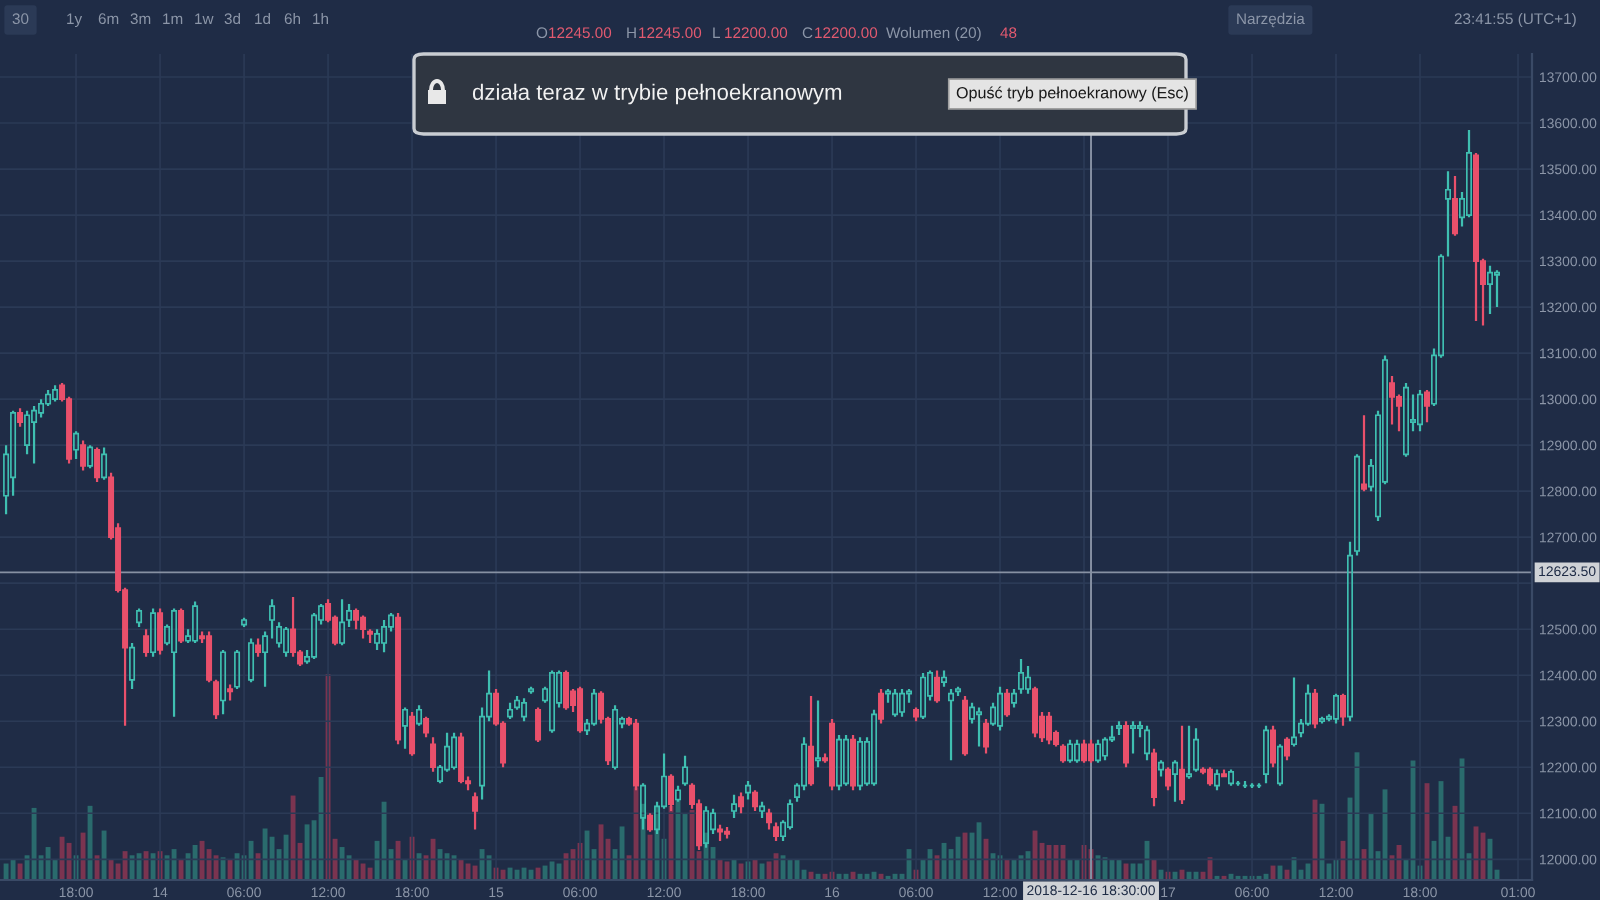  I want to click on annotation: działa teraz w trybie pełnoekranowym, so click(657, 94).